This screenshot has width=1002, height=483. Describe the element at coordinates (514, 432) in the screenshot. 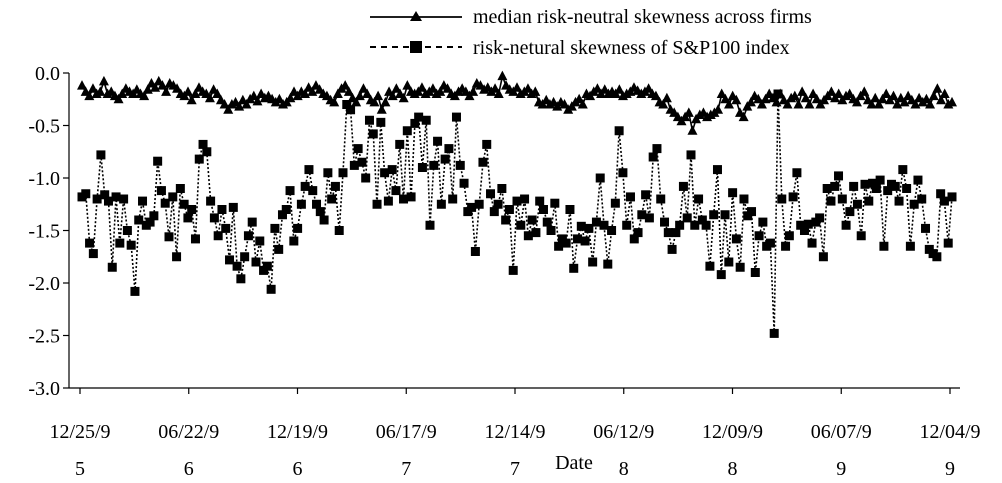

I see `x-tick-label-date: 12/14/9` at that location.